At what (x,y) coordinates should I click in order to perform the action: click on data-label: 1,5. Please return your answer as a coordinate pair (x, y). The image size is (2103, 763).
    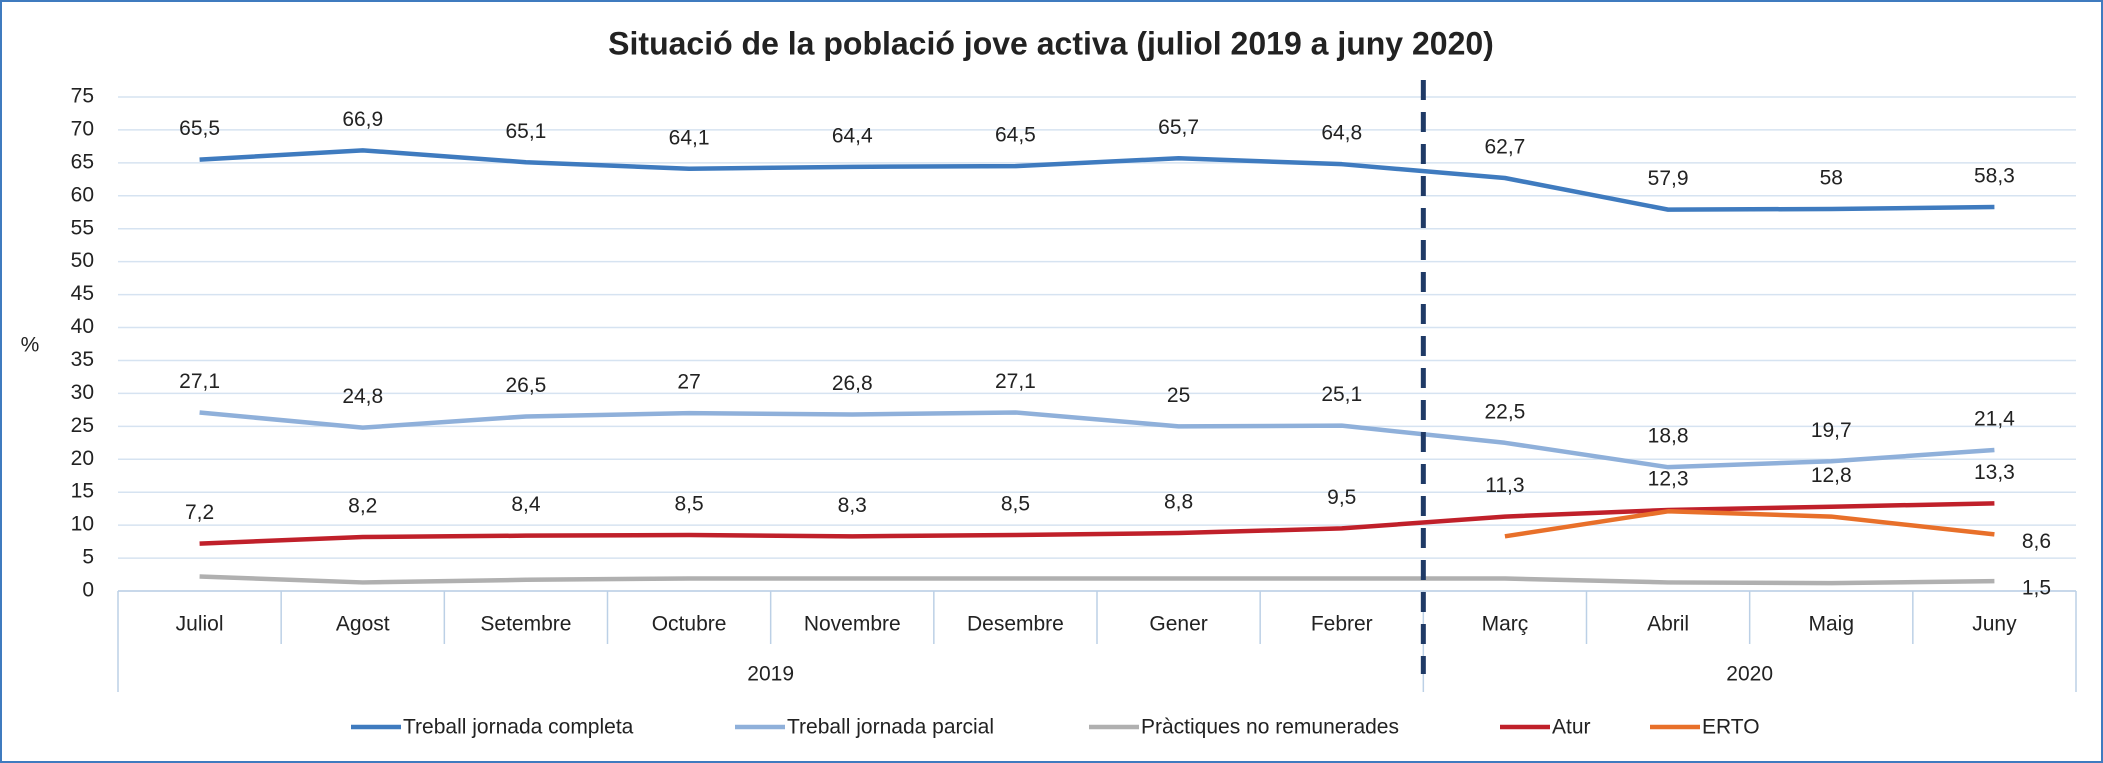
    Looking at the image, I should click on (2036, 588).